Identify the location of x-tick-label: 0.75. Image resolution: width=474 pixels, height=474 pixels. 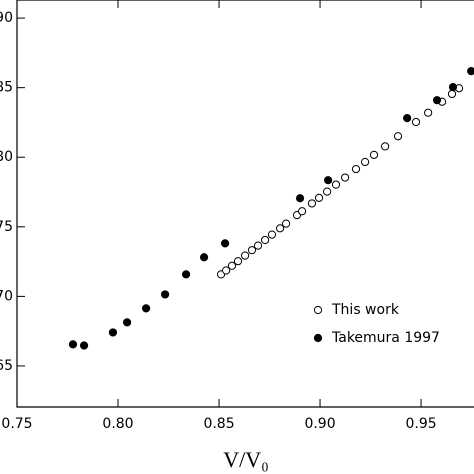
(16, 424).